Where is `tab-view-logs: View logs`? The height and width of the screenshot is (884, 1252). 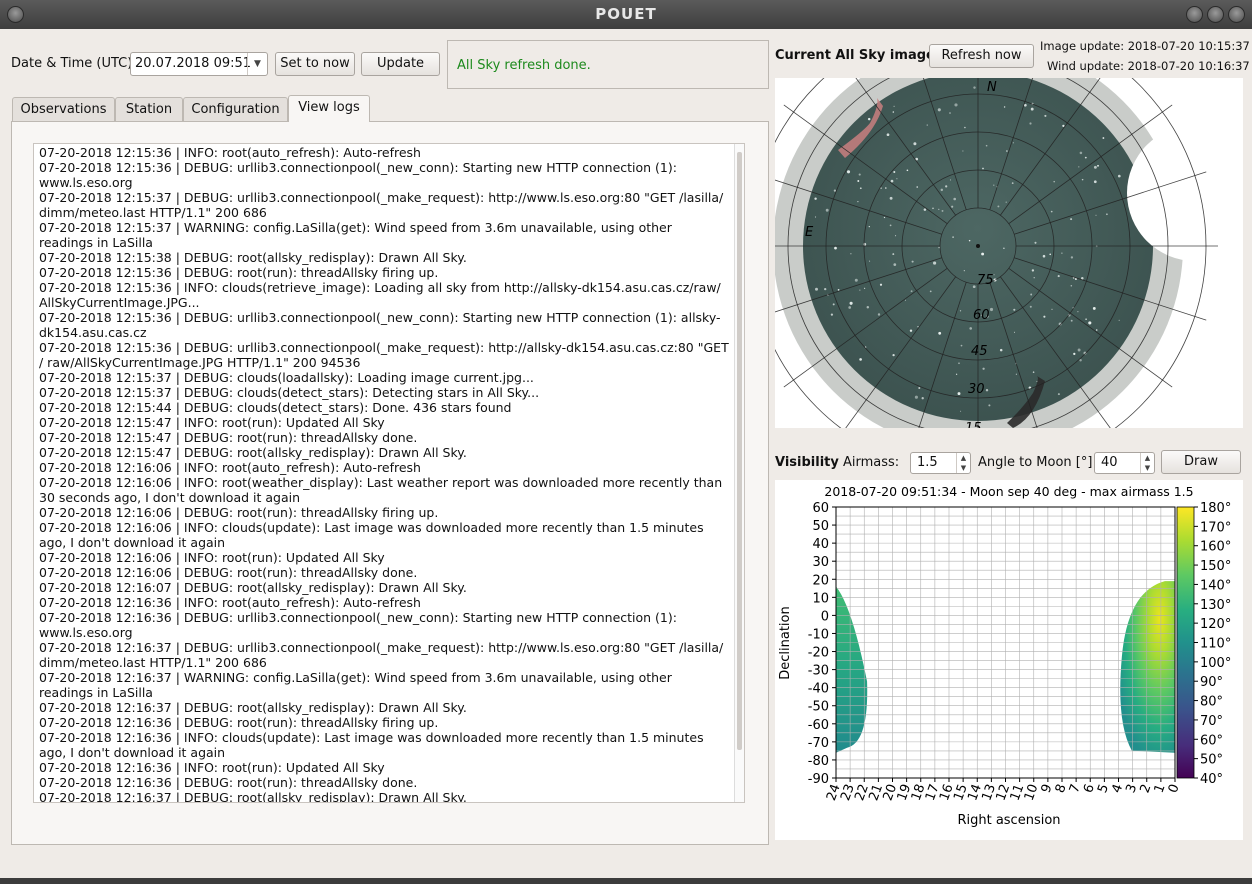 tab-view-logs: View logs is located at coordinates (329, 108).